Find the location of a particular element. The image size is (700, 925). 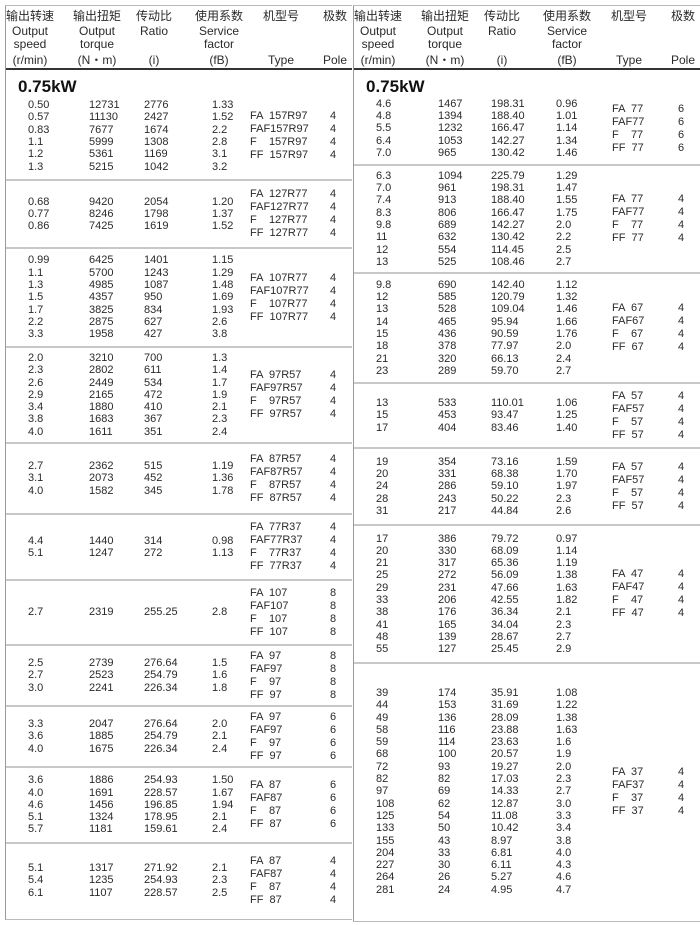

type-cell: F 77 is located at coordinates (628, 134).